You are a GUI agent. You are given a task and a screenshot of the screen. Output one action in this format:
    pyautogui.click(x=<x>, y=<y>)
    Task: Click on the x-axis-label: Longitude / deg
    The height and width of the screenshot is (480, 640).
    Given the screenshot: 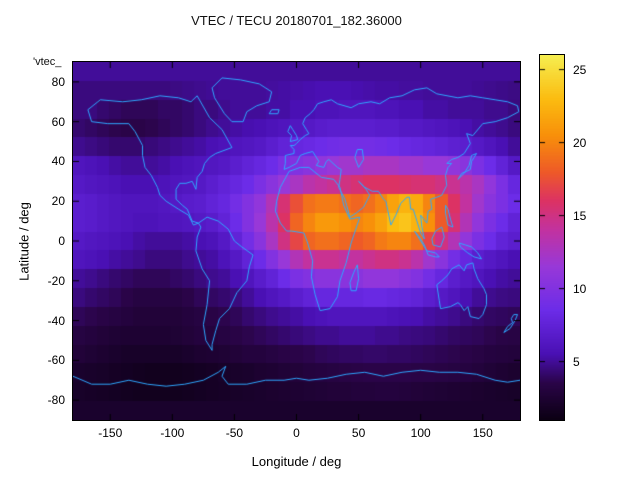 What is the action you would take?
    pyautogui.click(x=296, y=461)
    